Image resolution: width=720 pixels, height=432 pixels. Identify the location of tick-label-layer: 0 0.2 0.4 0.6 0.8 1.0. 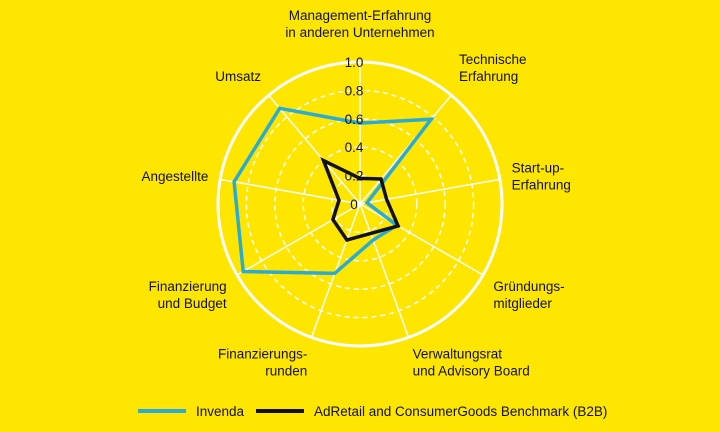
(354, 133).